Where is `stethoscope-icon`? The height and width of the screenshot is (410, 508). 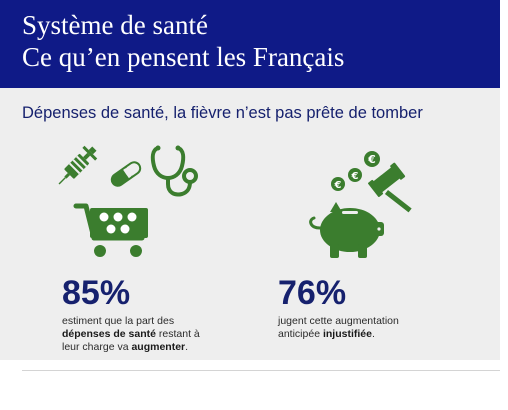 stethoscope-icon is located at coordinates (174, 171).